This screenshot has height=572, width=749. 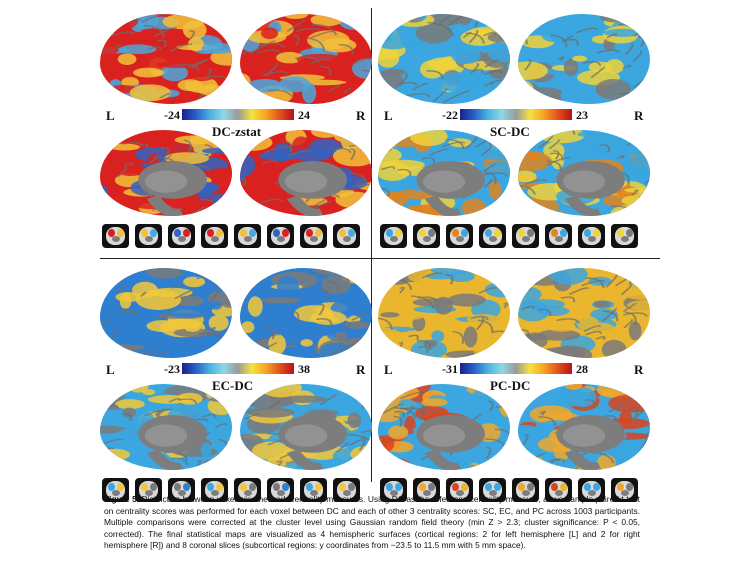 What do you see at coordinates (172, 115) in the screenshot?
I see `colorbar-min: -24` at bounding box center [172, 115].